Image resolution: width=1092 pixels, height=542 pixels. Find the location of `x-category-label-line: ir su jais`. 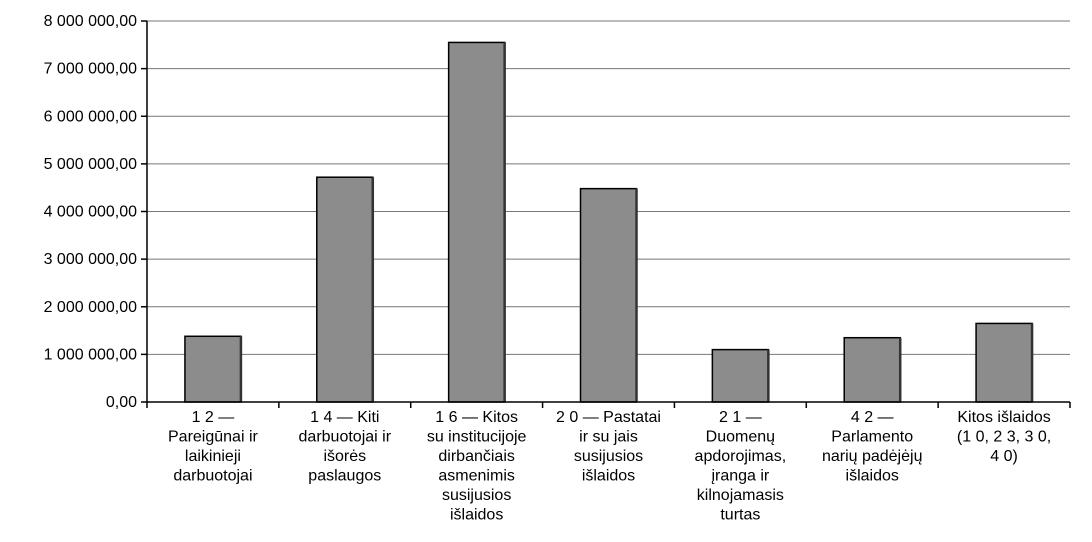

x-category-label-line: ir su jais is located at coordinates (608, 437).